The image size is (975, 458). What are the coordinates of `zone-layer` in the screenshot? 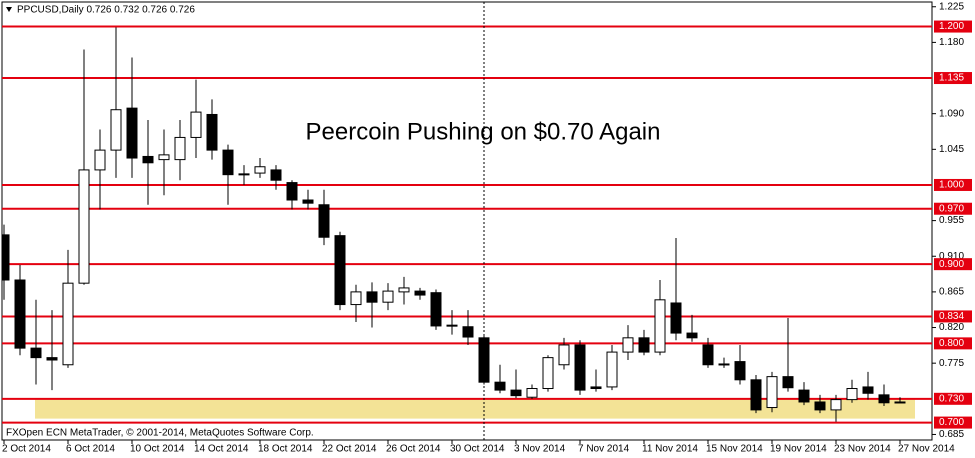 It's located at (475, 409).